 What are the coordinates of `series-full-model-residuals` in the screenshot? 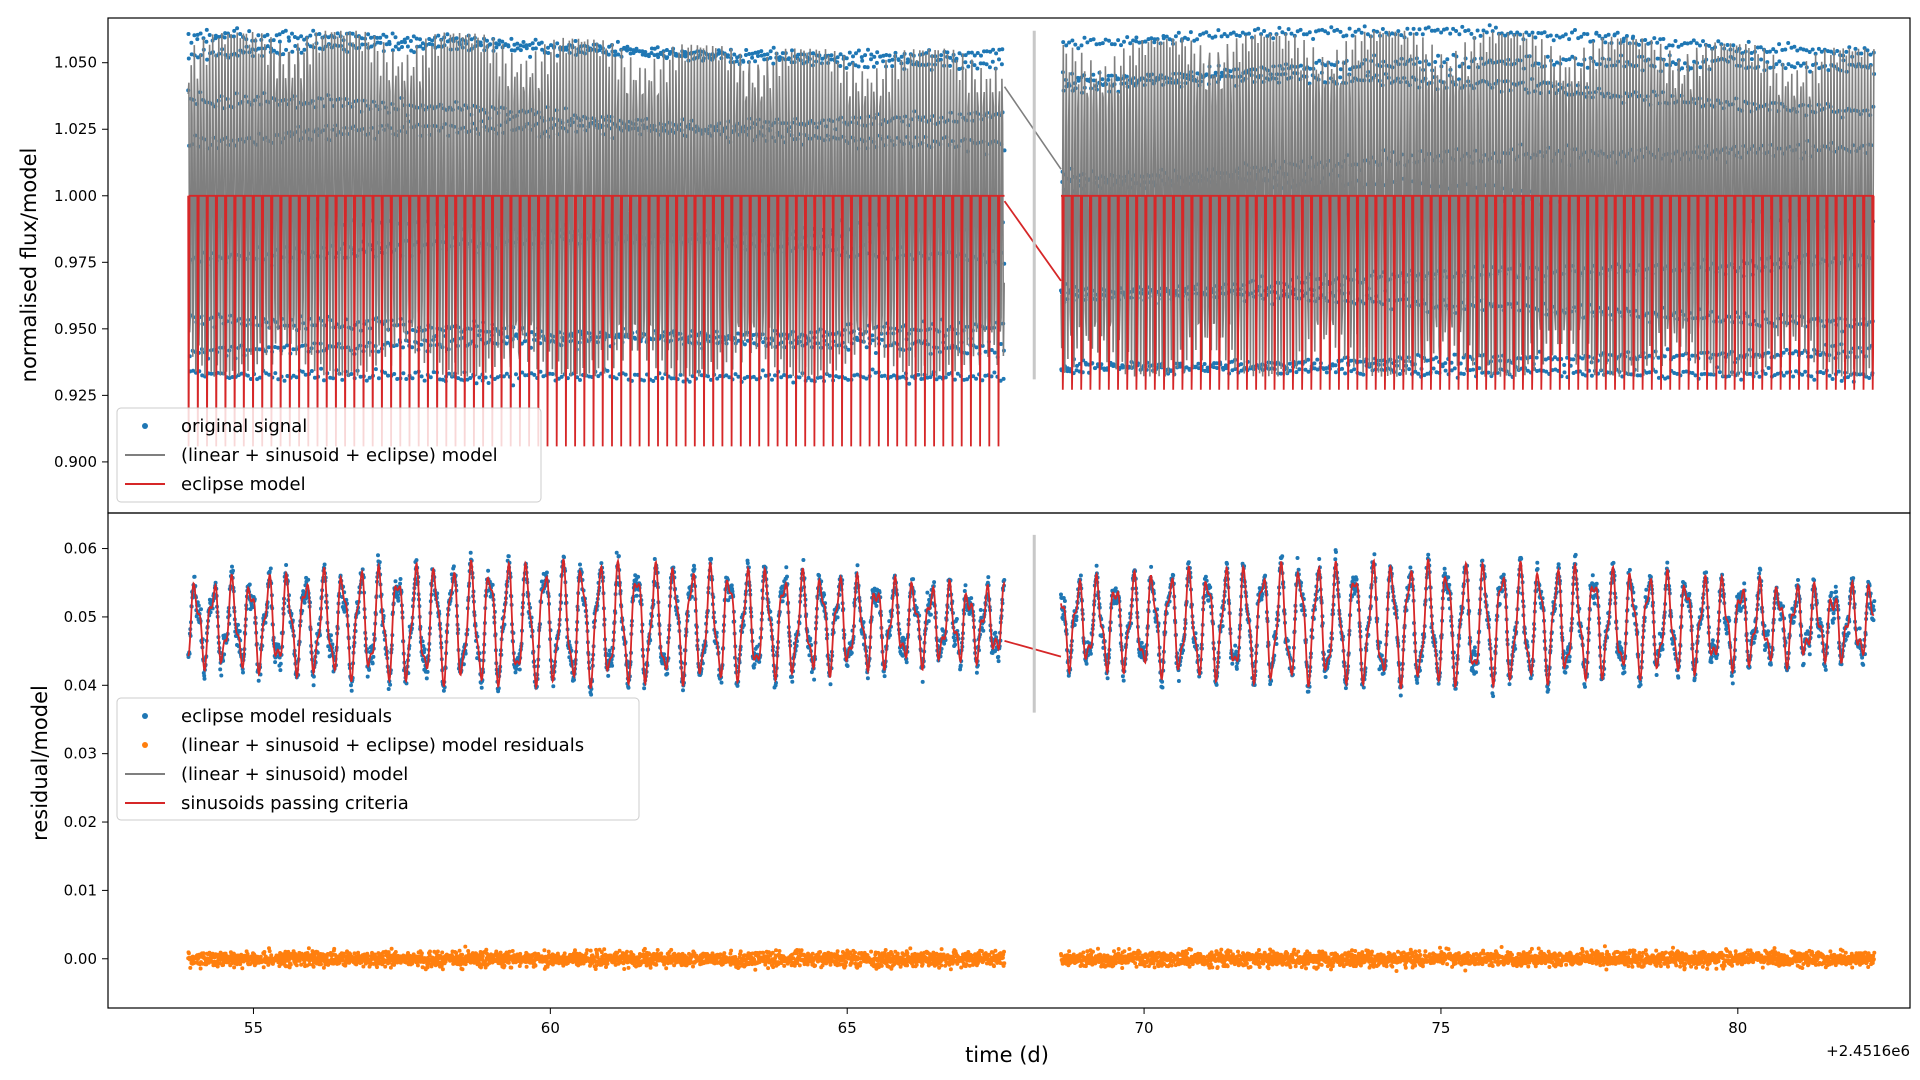 It's located at (1031, 958).